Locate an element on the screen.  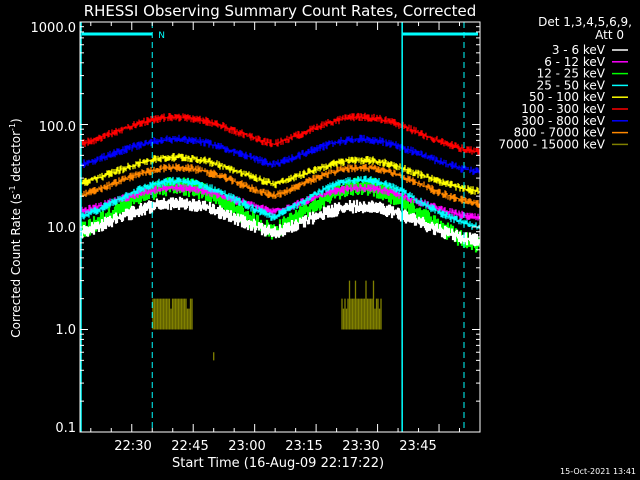
y-axis-label: Corrected Count Rate (s-1 detector-1) is located at coordinates (15, 227).